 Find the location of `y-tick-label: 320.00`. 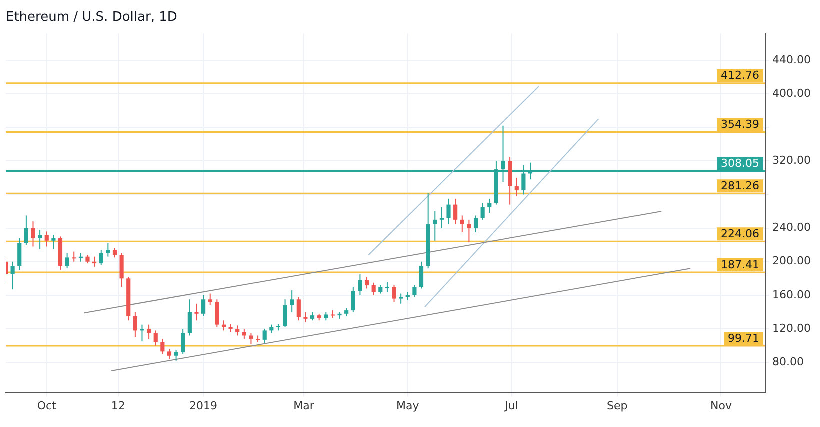

y-tick-label: 320.00 is located at coordinates (792, 161).